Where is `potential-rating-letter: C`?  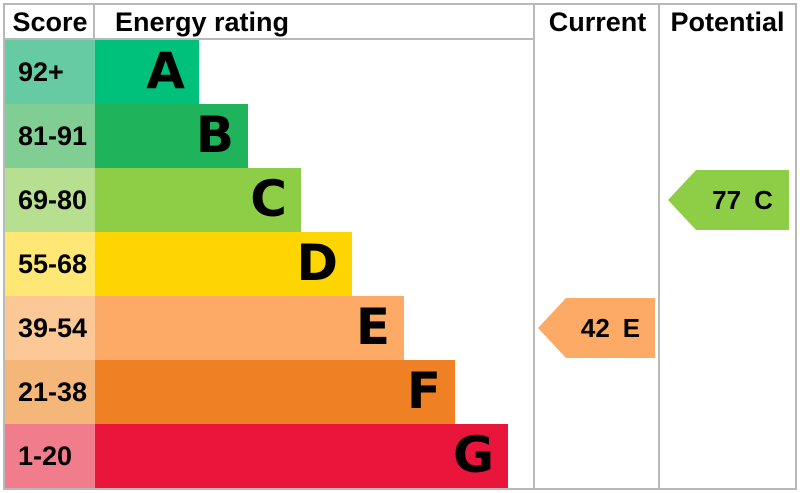 potential-rating-letter: C is located at coordinates (763, 199).